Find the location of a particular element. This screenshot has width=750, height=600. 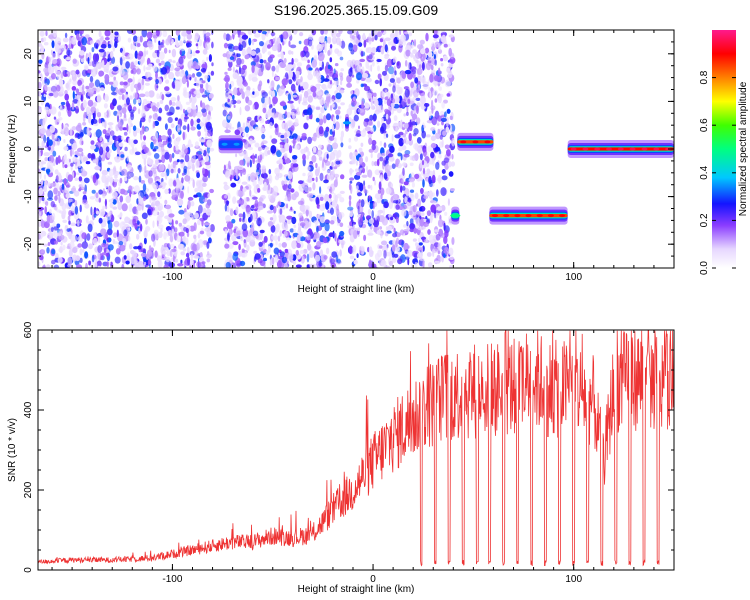

colorbar-tick-label: 0.4 is located at coordinates (704, 172).